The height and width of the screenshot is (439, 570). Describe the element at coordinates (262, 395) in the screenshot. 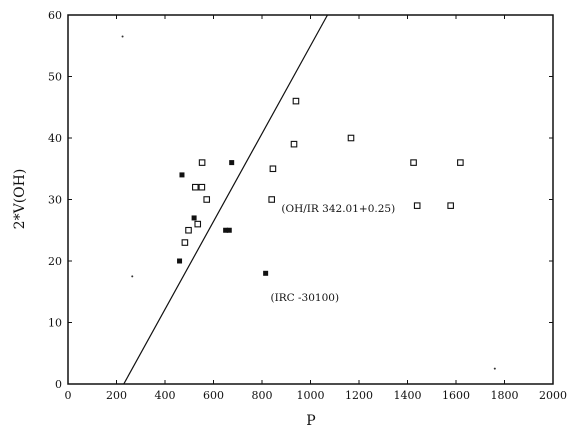

I see `x-tick-label: 800` at that location.